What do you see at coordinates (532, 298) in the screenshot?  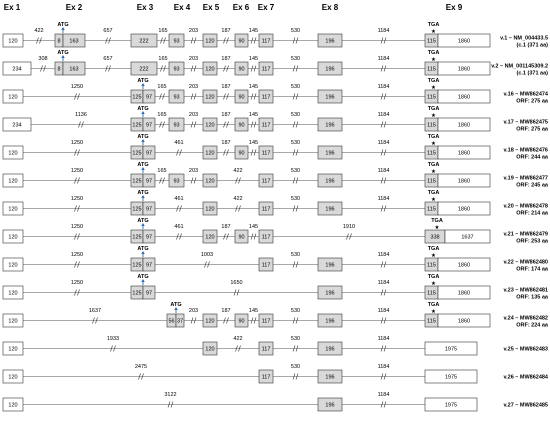 I see `variant-orf-label: ORF: 135 aa` at bounding box center [532, 298].